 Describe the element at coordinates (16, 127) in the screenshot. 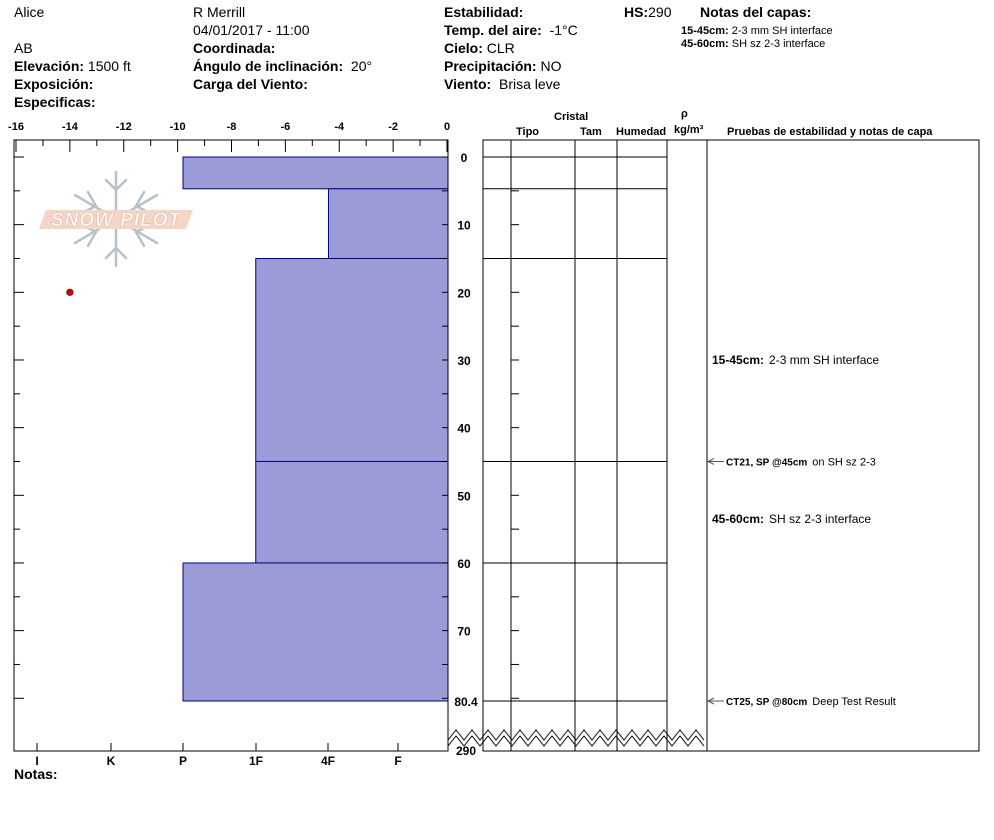

I see `temperature-tick-label: -16` at that location.